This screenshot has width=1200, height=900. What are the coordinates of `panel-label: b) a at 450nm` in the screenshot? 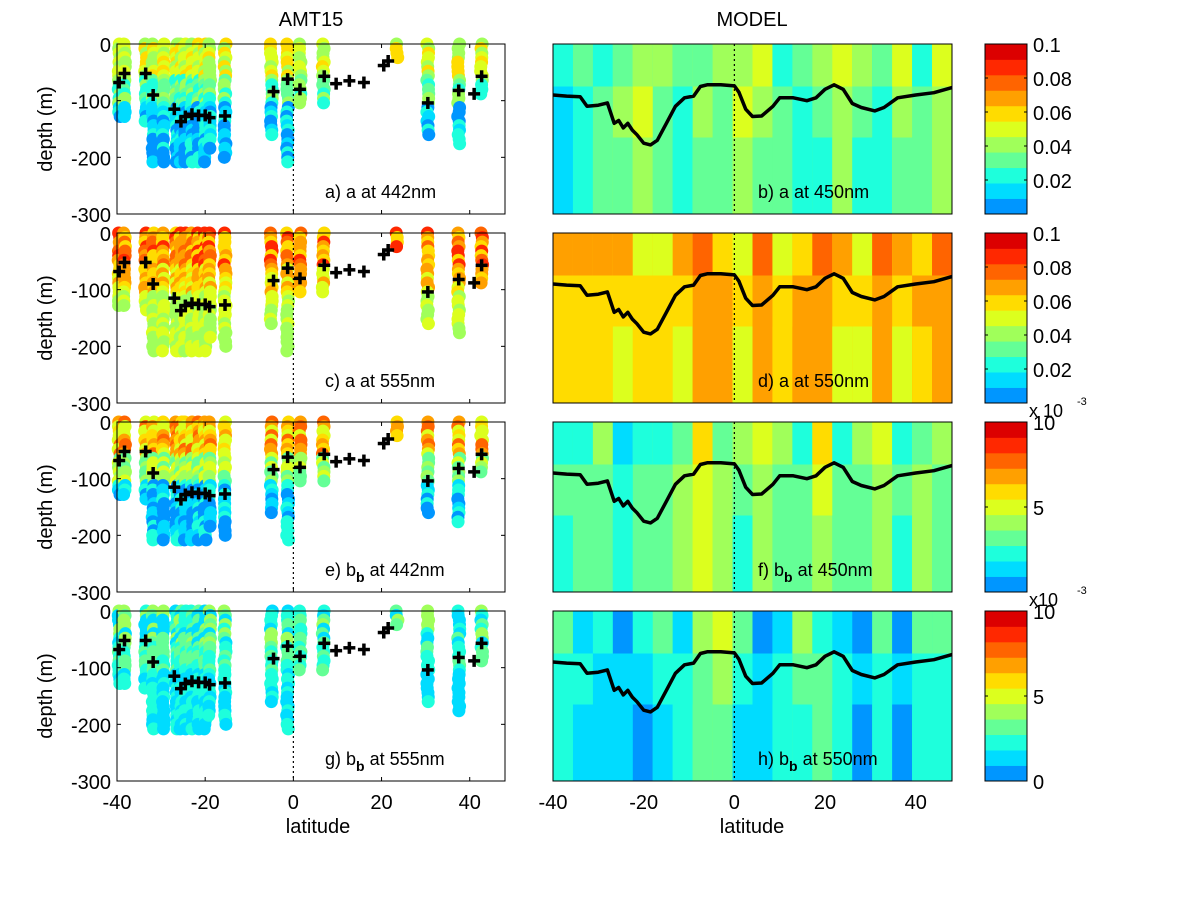 It's located at (813, 192).